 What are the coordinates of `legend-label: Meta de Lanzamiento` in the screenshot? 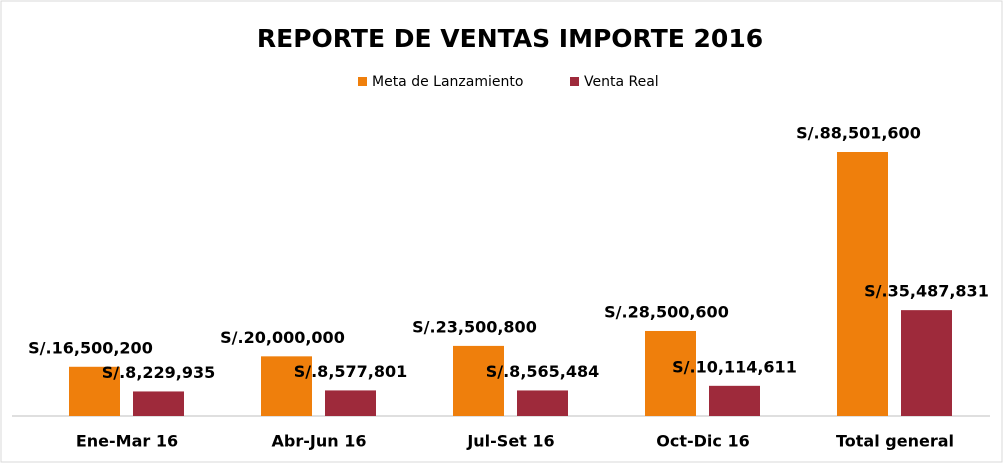 It's located at (447, 82).